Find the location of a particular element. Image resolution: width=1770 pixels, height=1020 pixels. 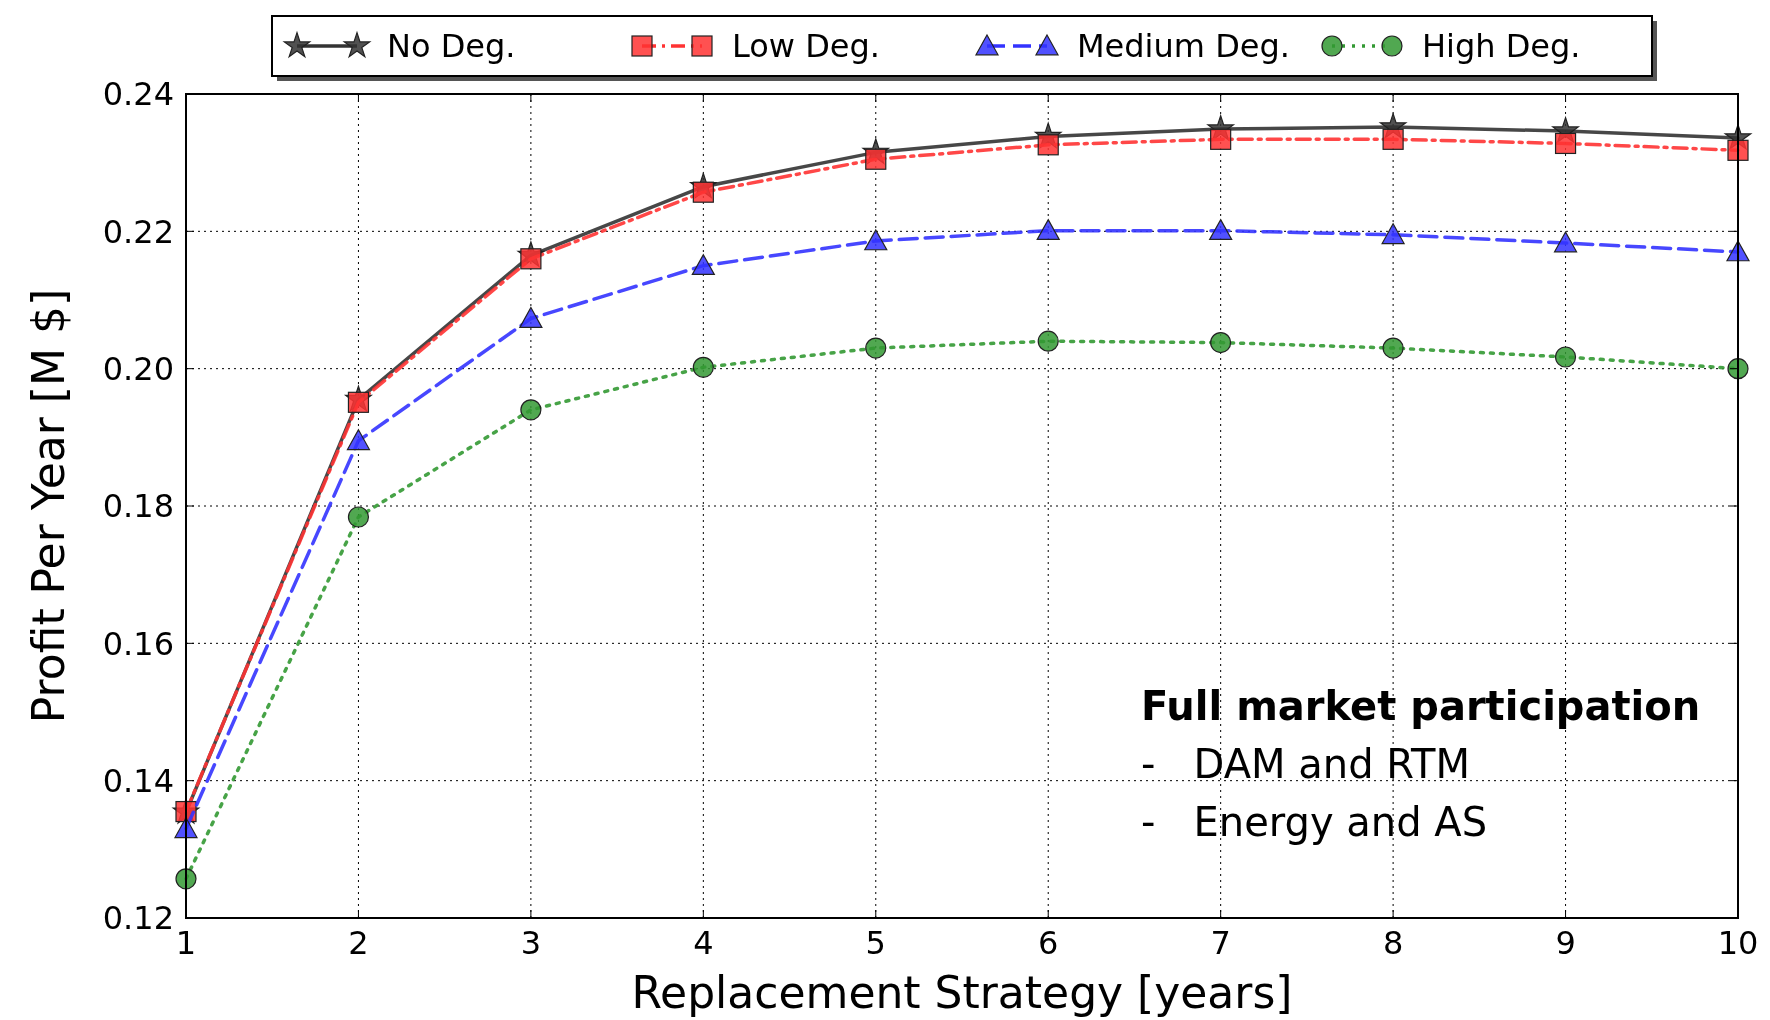

annotation: - Energy and AS is located at coordinates (1314, 822).